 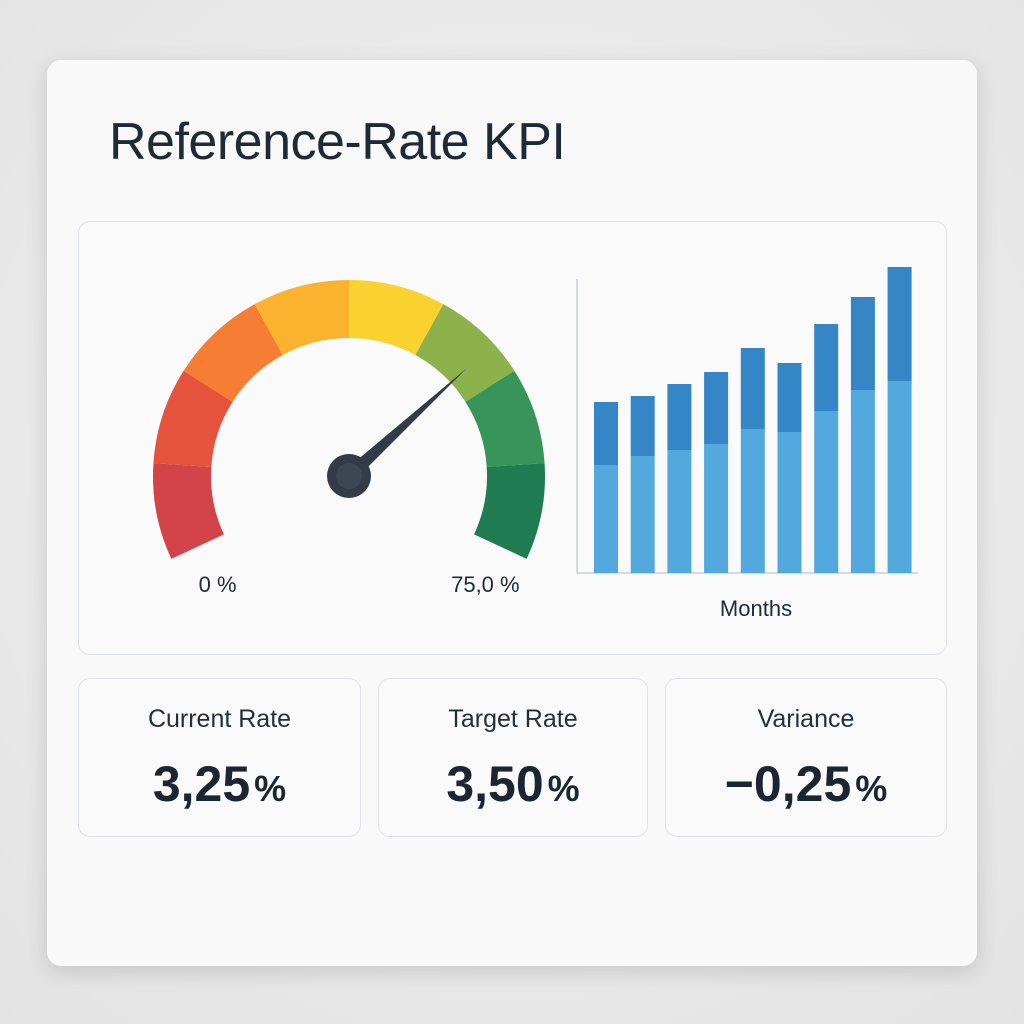 What do you see at coordinates (788, 784) in the screenshot?
I see `kpi-number: −0,25` at bounding box center [788, 784].